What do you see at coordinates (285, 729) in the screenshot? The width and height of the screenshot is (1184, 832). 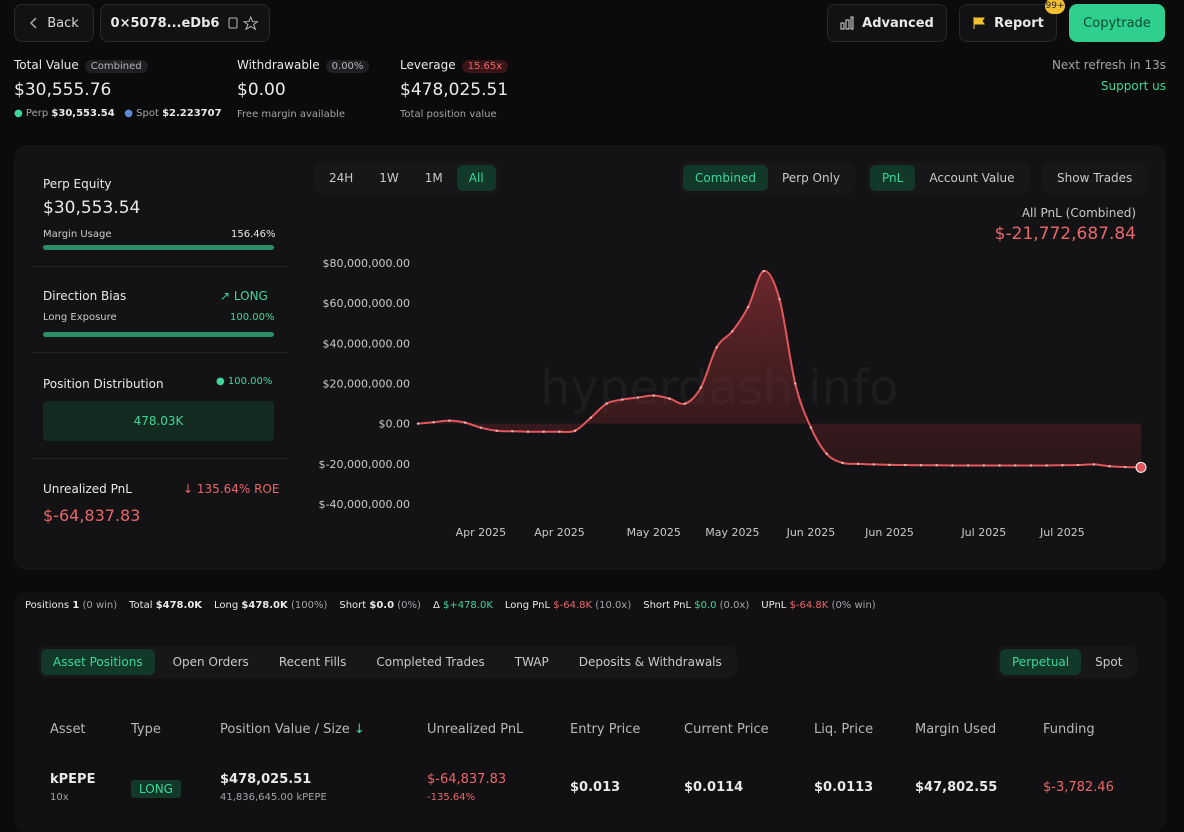 I see `header-text: Position Value / Size` at bounding box center [285, 729].